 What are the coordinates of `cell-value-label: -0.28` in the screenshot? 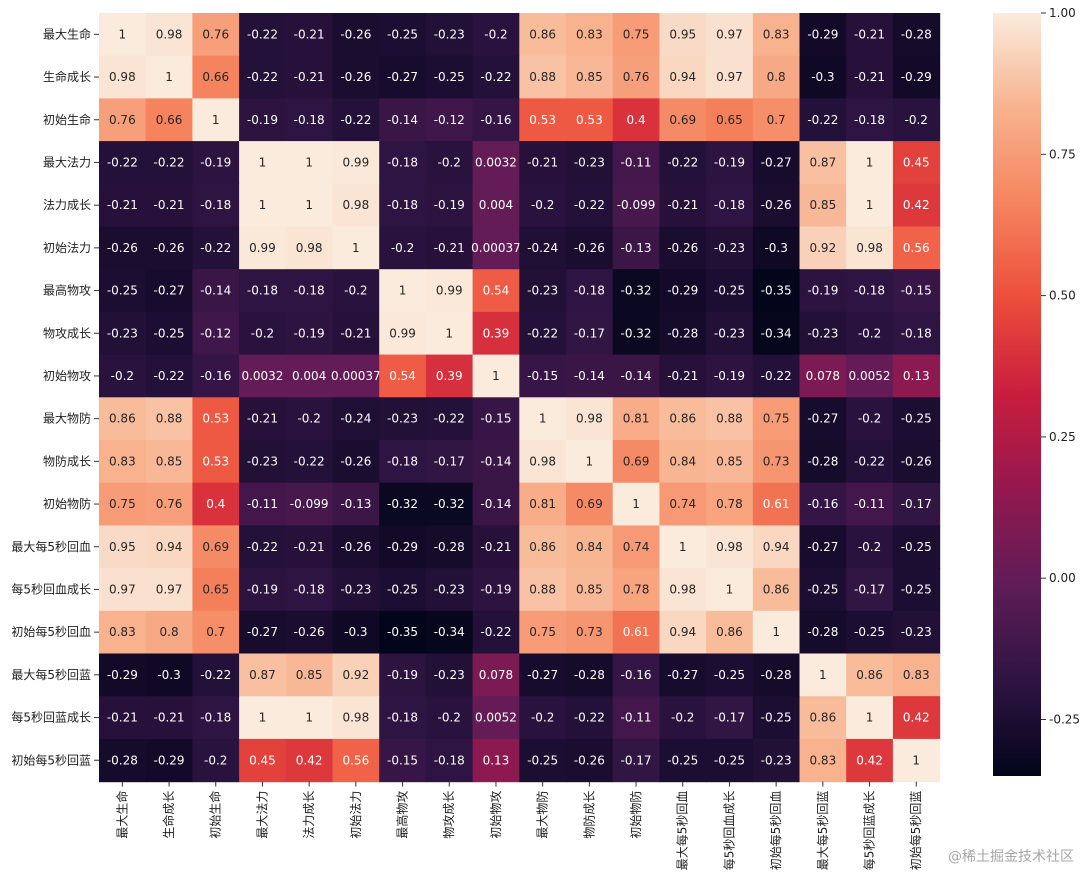 It's located at (449, 547).